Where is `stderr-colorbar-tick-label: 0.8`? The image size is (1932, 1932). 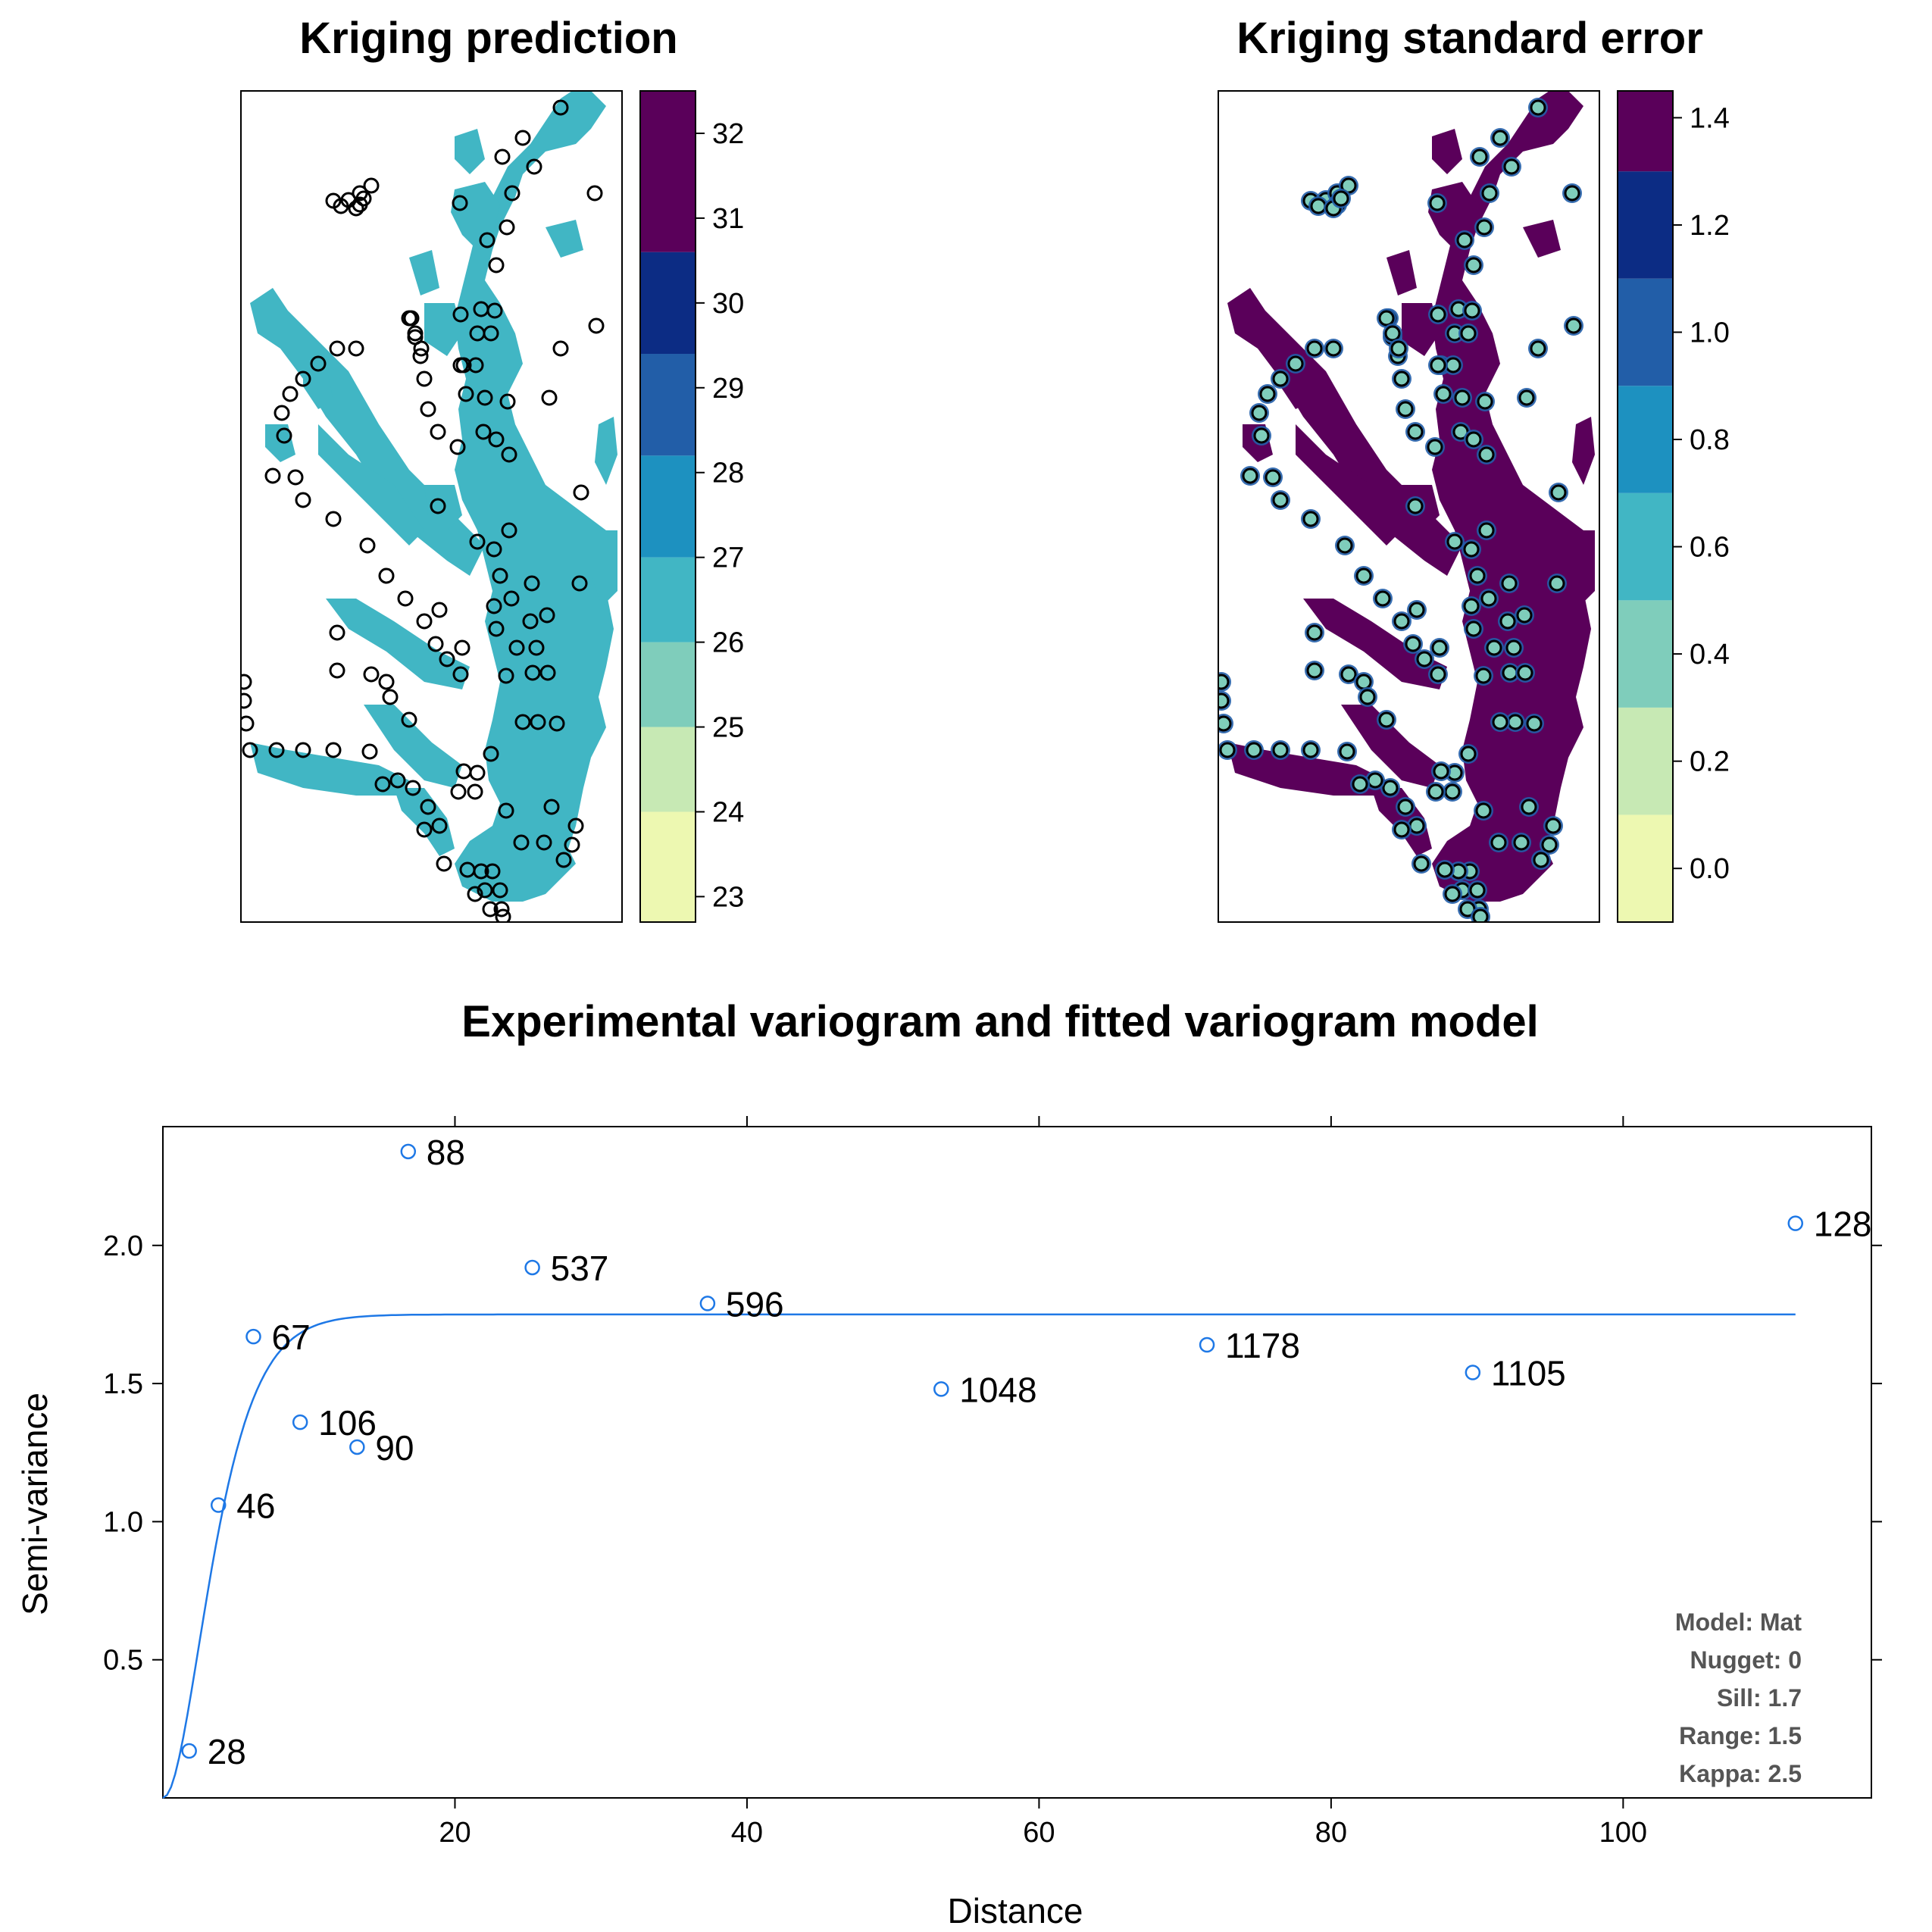 stderr-colorbar-tick-label: 0.8 is located at coordinates (1710, 440).